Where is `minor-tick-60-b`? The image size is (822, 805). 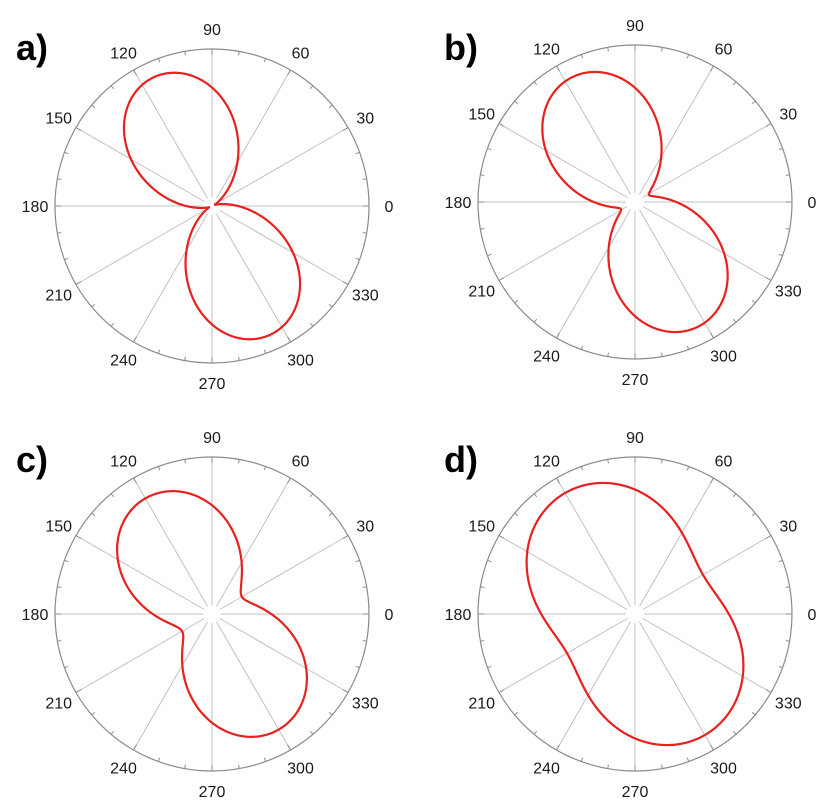 minor-tick-60-b is located at coordinates (712, 68).